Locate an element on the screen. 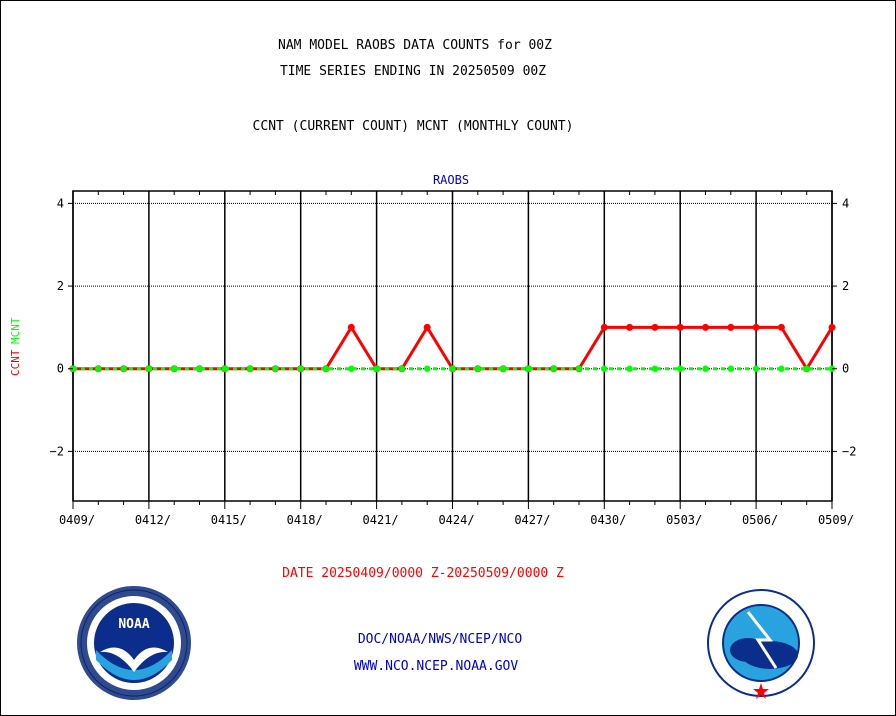 The image size is (896, 716). x-tick-label: 0503/ is located at coordinates (684, 520).